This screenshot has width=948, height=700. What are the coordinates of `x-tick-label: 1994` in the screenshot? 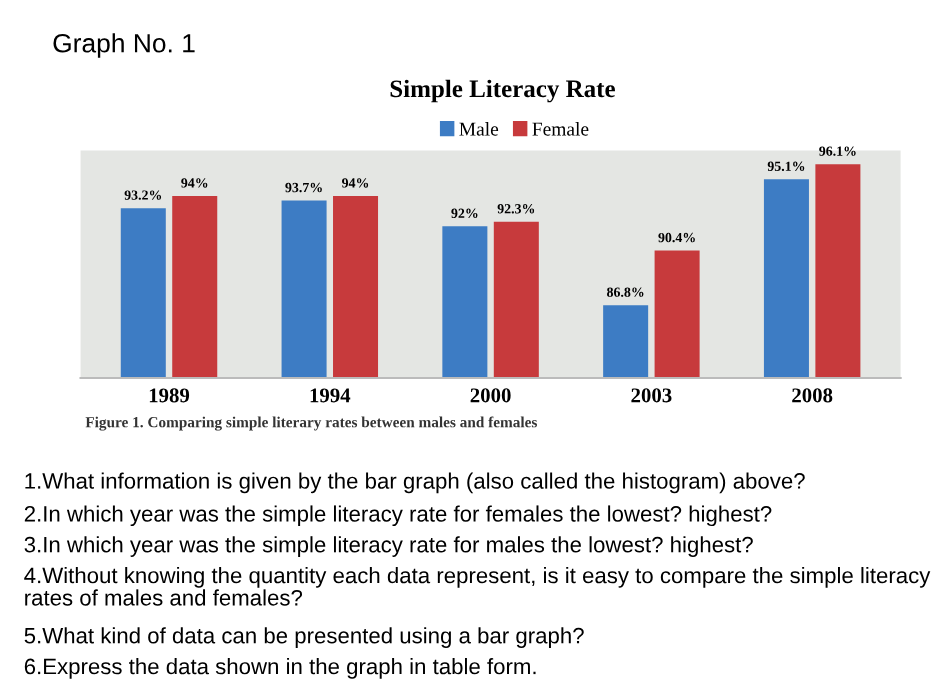 It's located at (330, 395).